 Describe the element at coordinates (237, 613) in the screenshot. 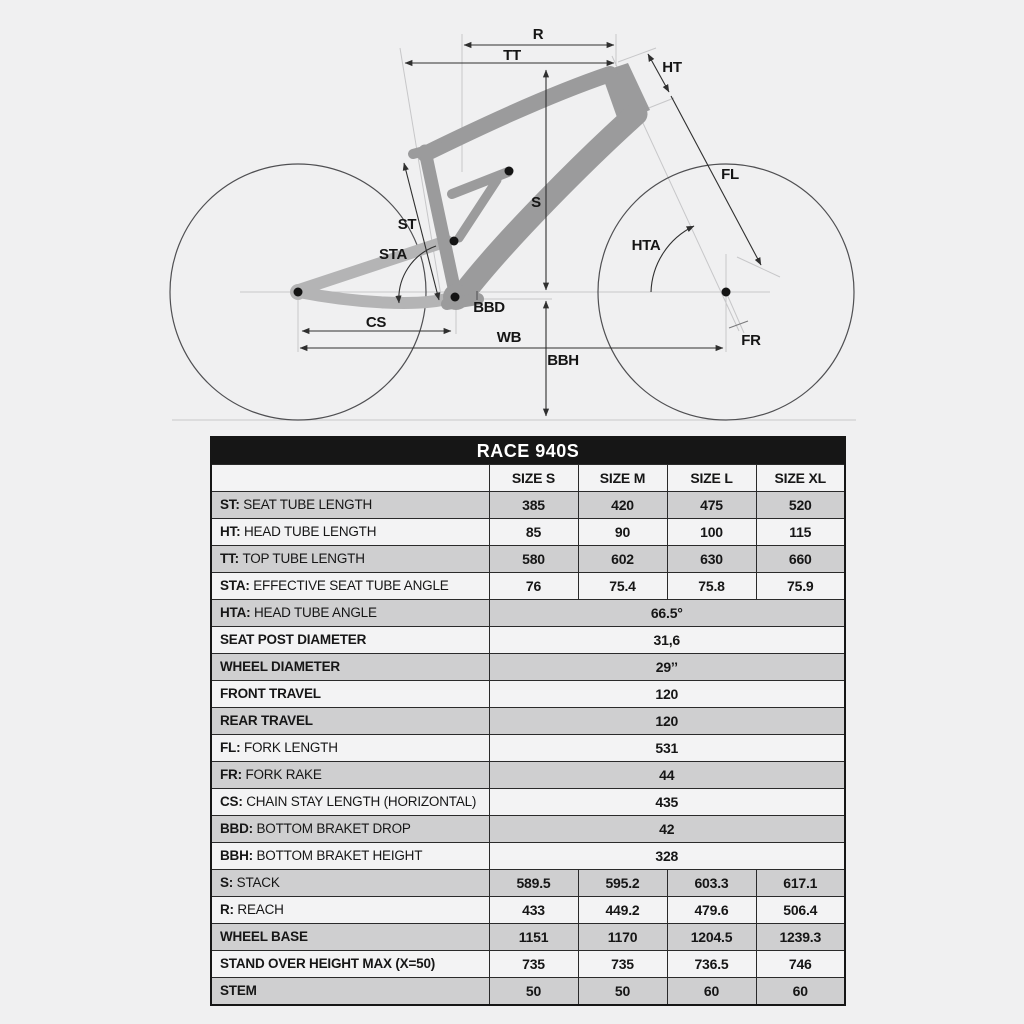

I see `row-label-prefix: HTA:` at that location.